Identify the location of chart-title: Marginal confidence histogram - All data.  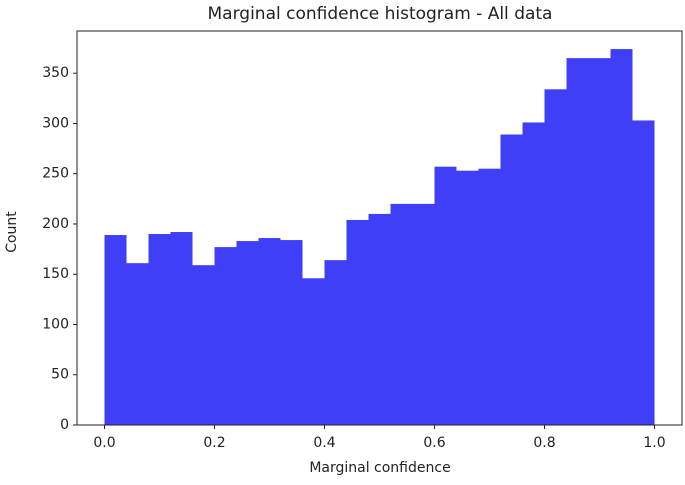
(380, 14).